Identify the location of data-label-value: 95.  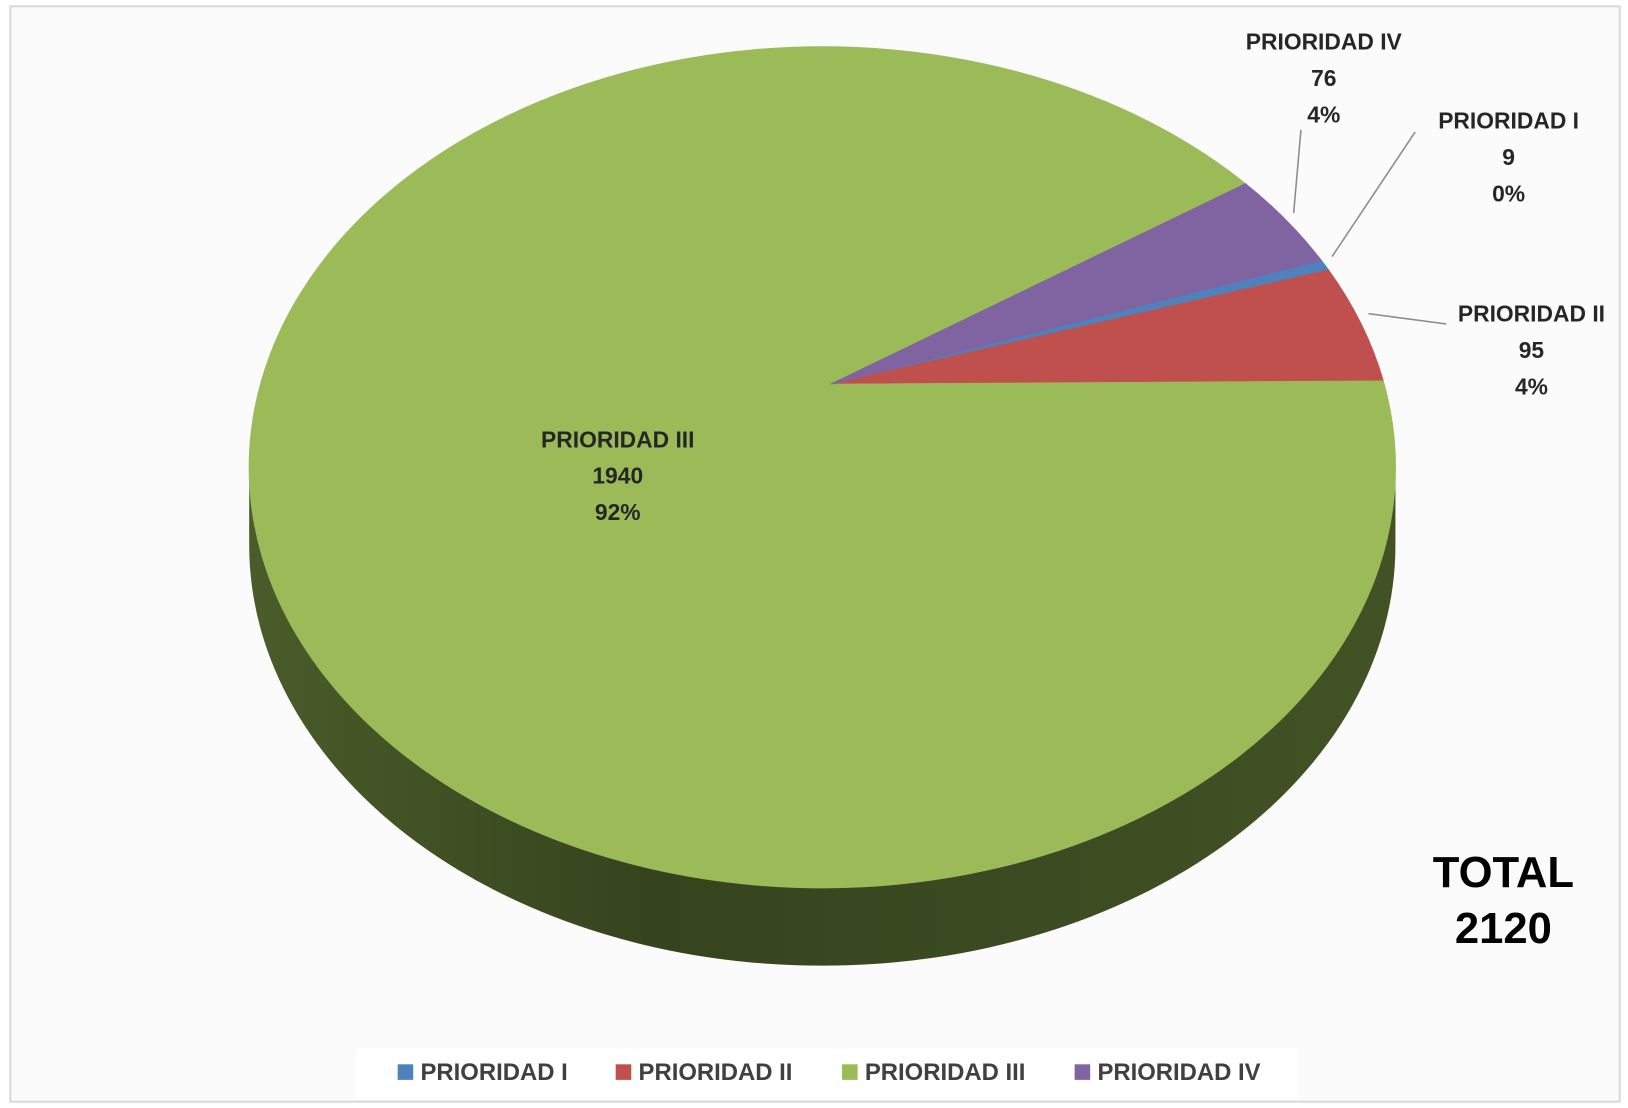
(1532, 350).